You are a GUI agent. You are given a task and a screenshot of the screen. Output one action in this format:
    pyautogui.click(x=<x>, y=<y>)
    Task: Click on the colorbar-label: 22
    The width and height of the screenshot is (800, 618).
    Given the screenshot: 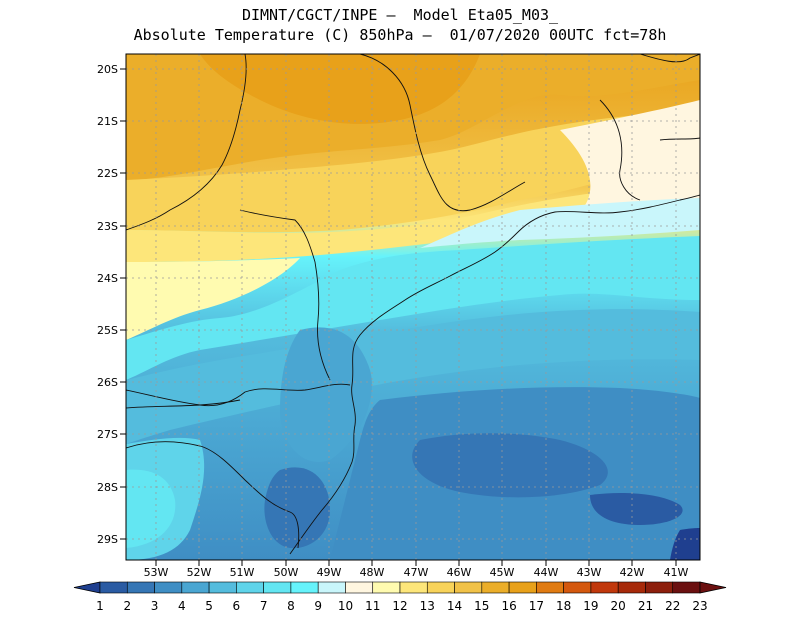 What is the action you would take?
    pyautogui.click(x=672, y=606)
    